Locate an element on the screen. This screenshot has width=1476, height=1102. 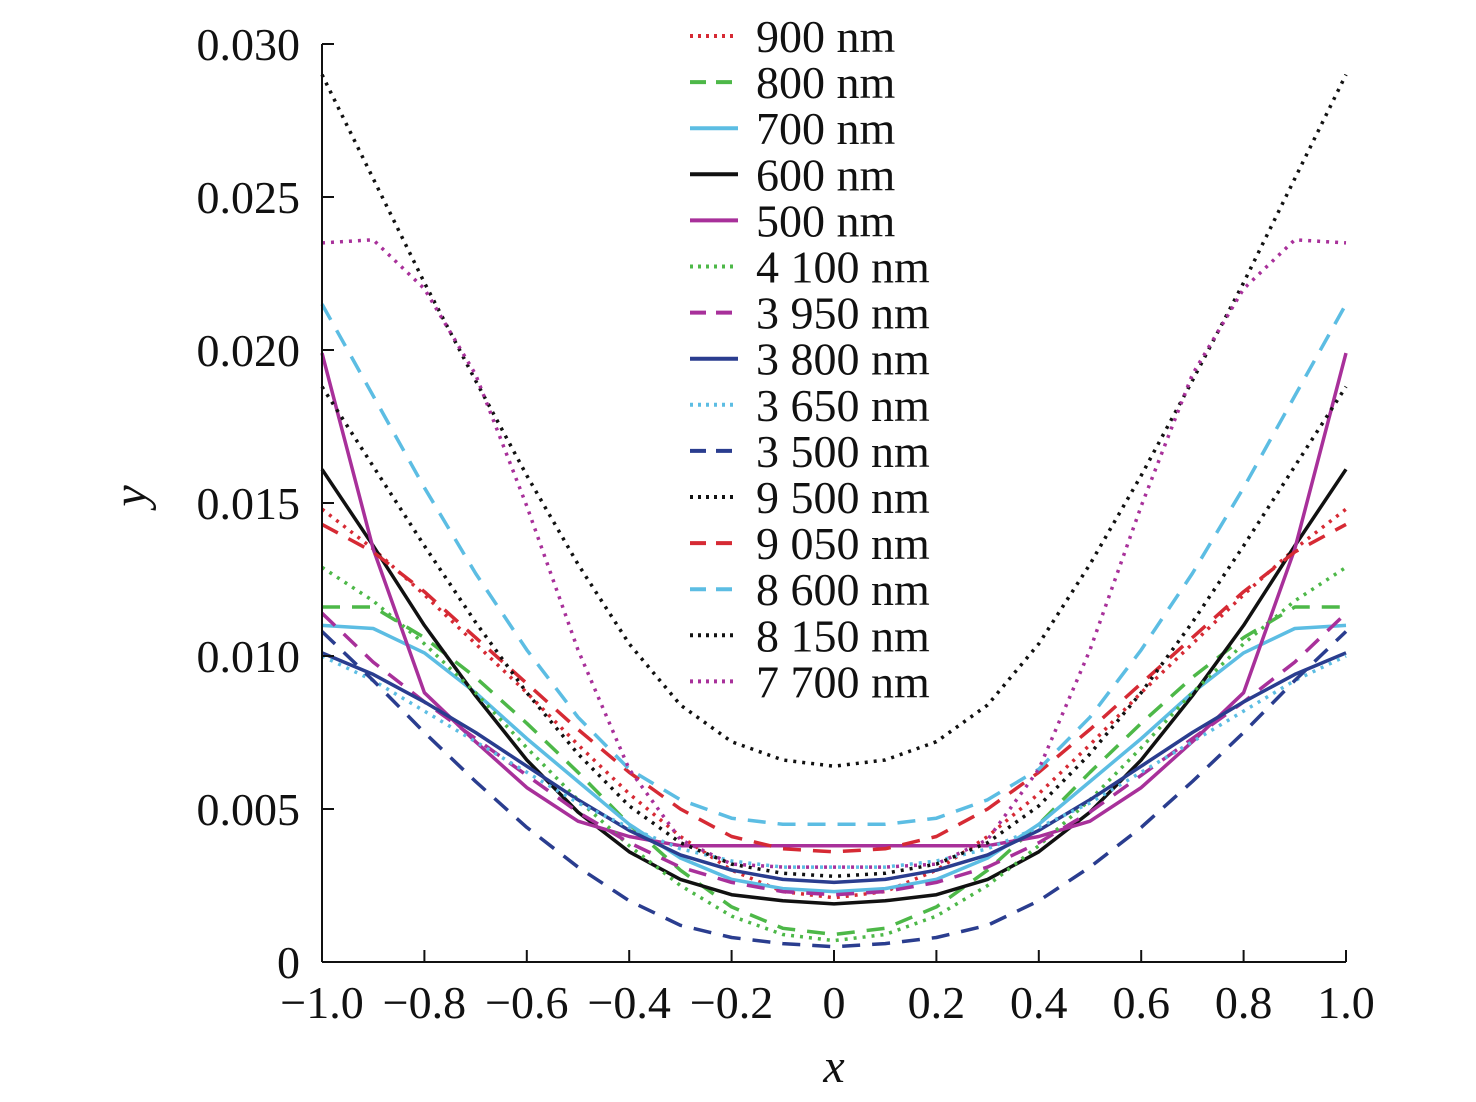
x-tick-label: 1.0 is located at coordinates (1346, 1002).